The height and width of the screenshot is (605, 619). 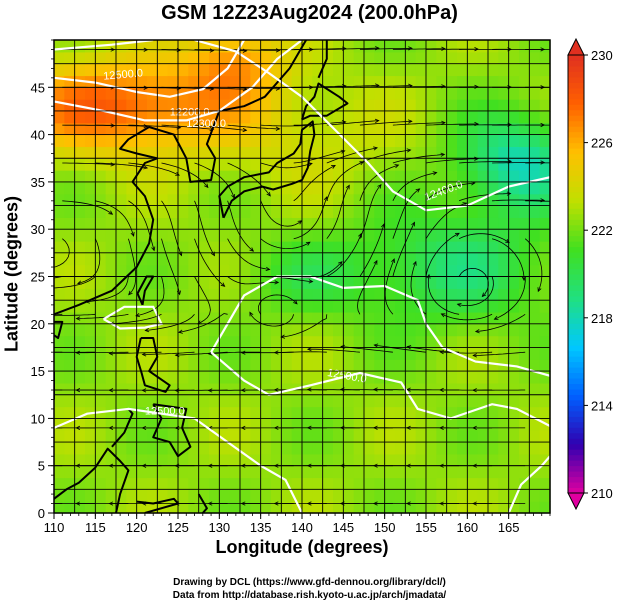 I want to click on y-tick-label: 10, so click(x=38, y=418).